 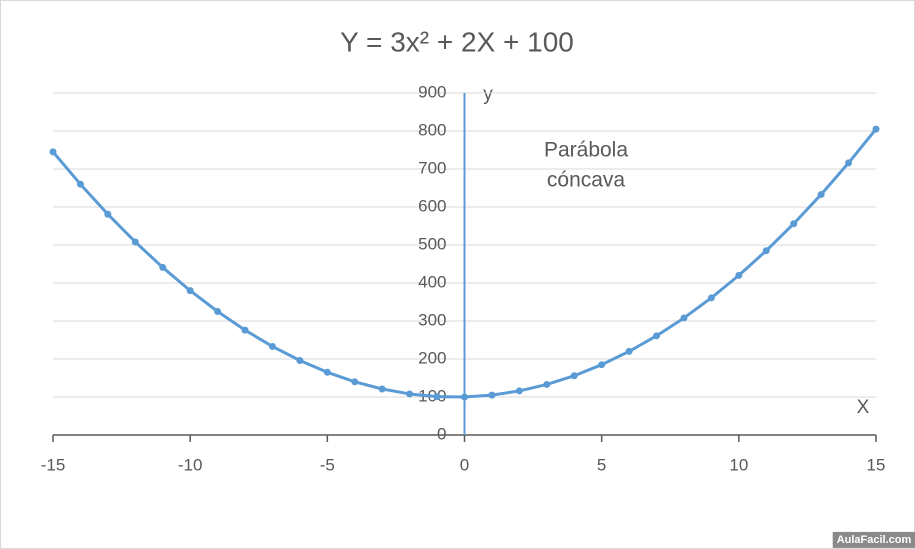 I want to click on x-tick-label: 10, so click(x=738, y=464).